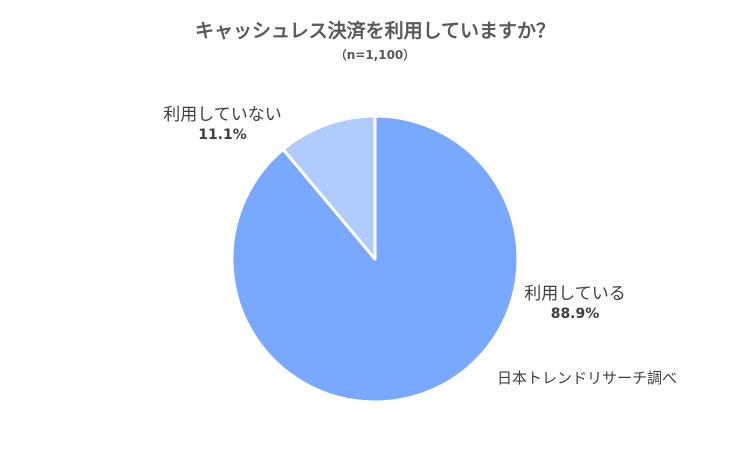 The width and height of the screenshot is (750, 450). I want to click on slice-label-not-using: 利用していない 11.1%, so click(222, 124).